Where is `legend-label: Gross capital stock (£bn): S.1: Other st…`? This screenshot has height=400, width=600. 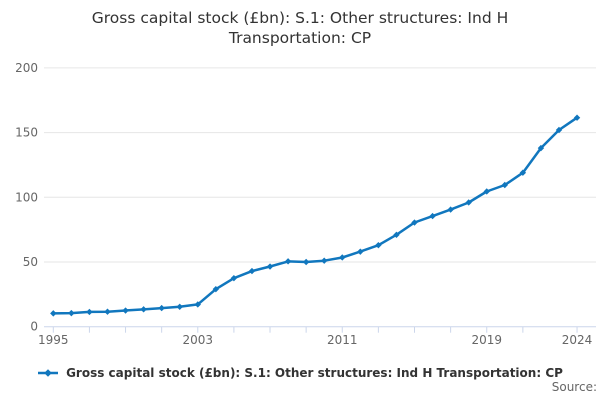
legend-label: Gross capital stock (£bn): S.1: Other st… is located at coordinates (314, 373).